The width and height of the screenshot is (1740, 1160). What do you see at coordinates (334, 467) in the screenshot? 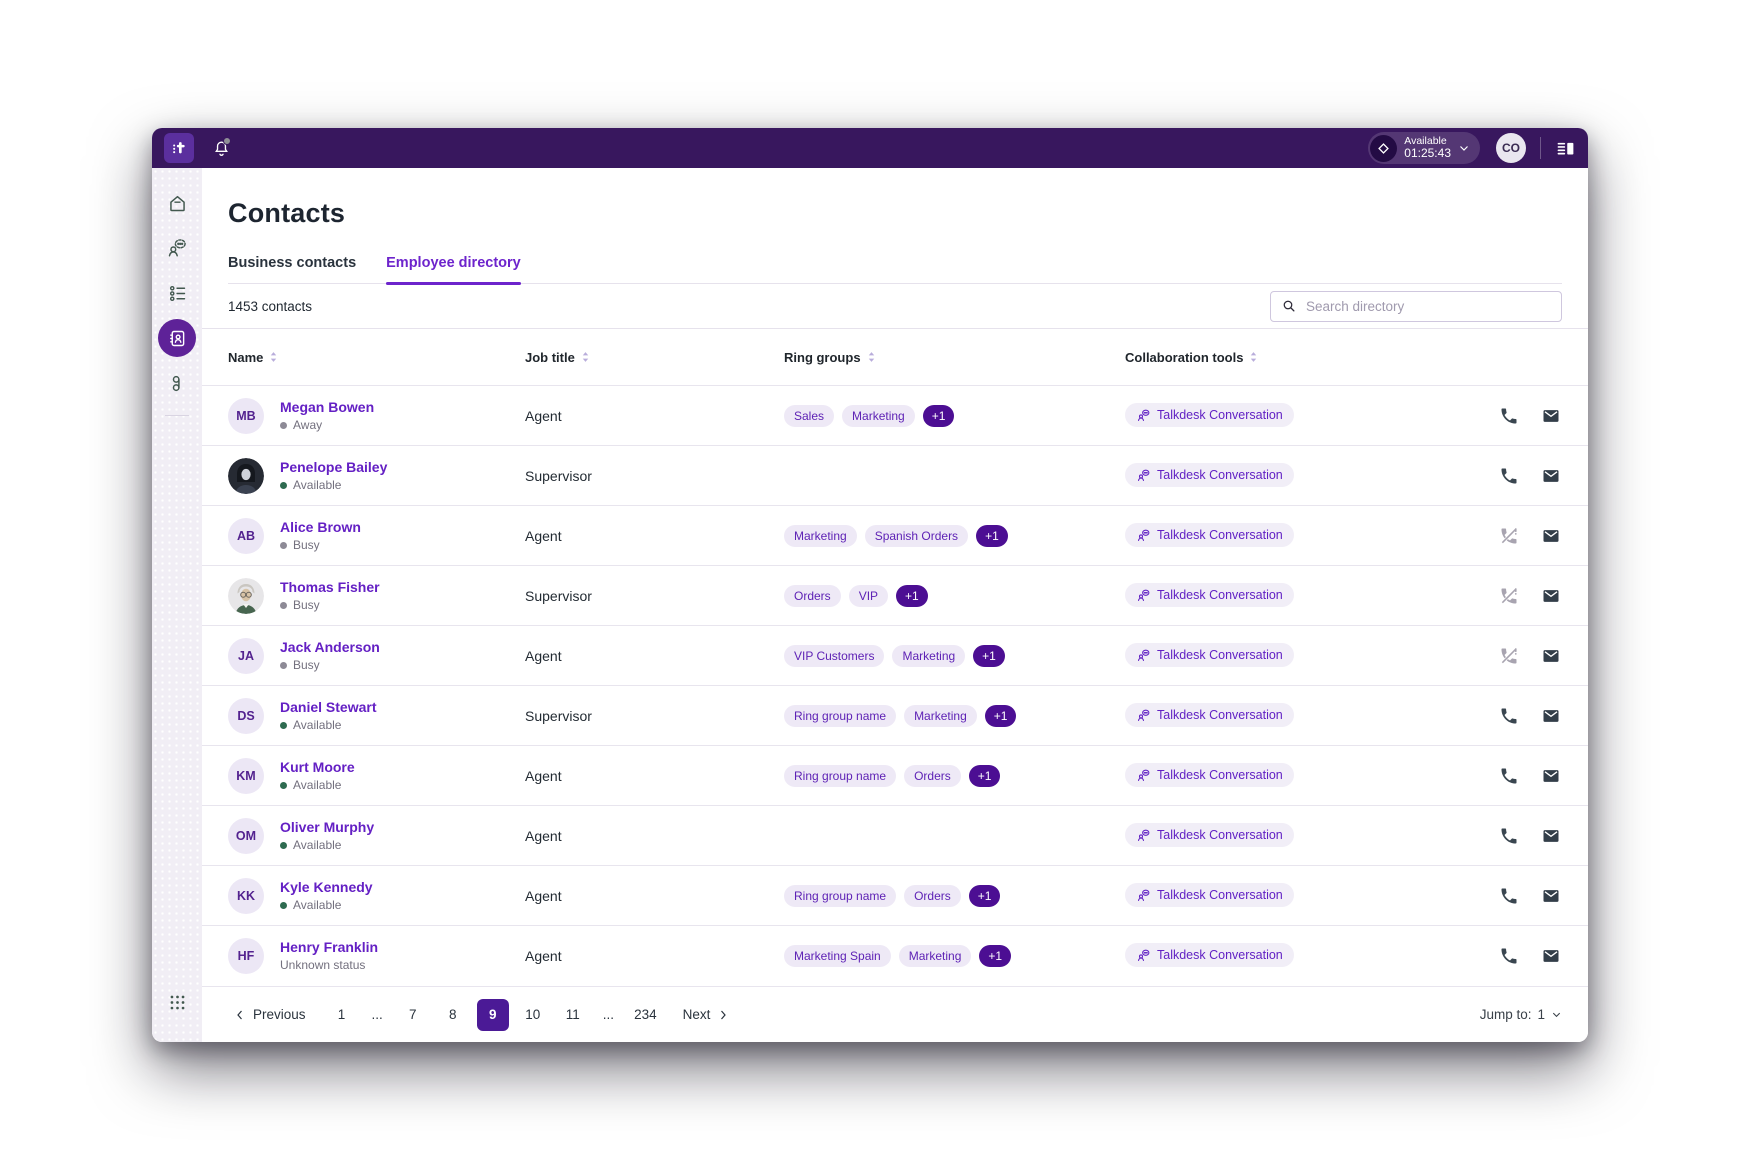
I see `contact-name-link: Penelope Bailey` at bounding box center [334, 467].